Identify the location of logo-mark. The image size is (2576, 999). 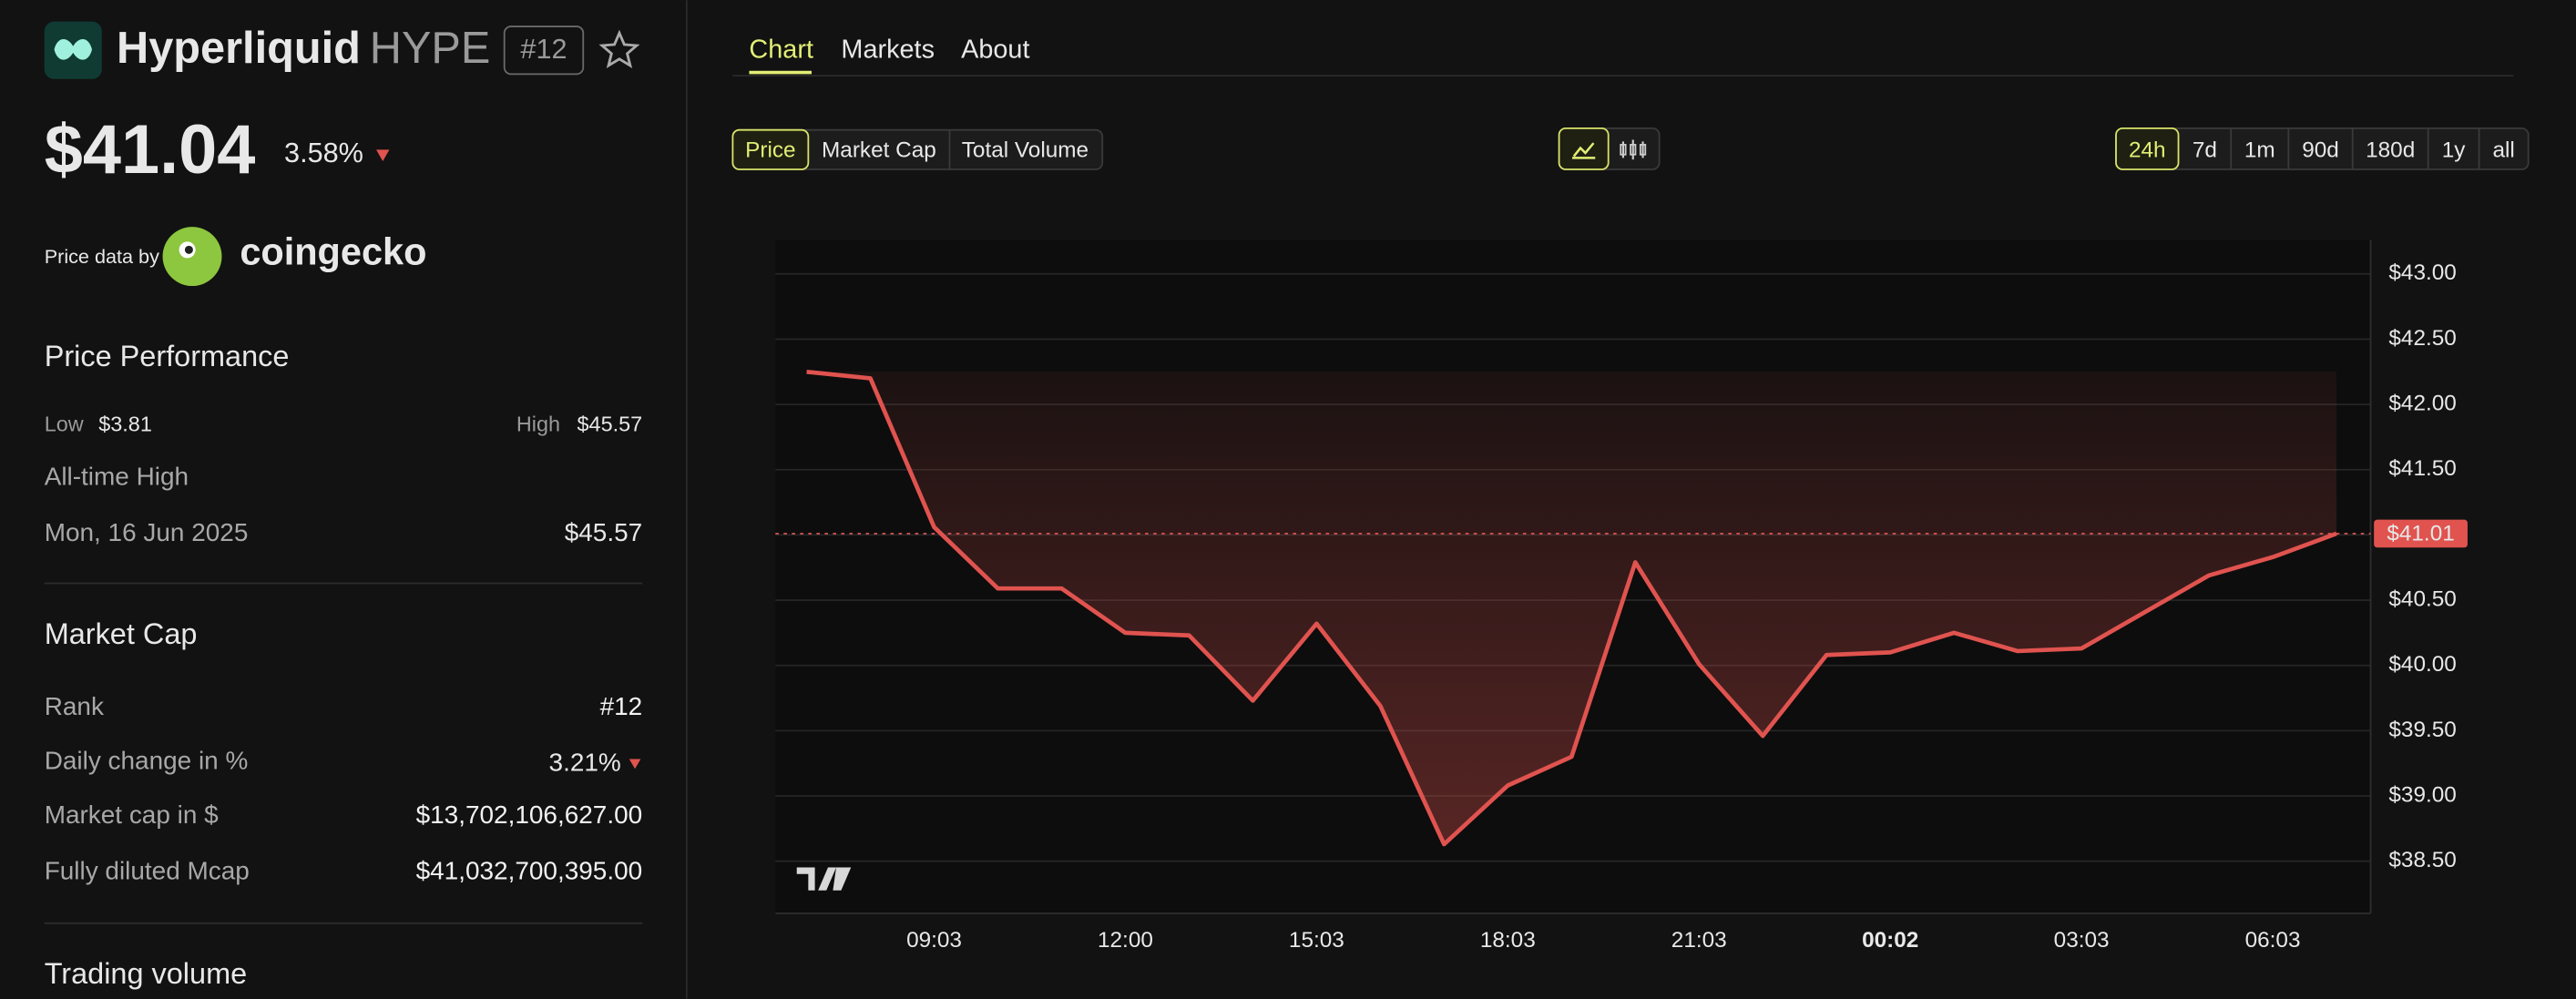
(73, 50).